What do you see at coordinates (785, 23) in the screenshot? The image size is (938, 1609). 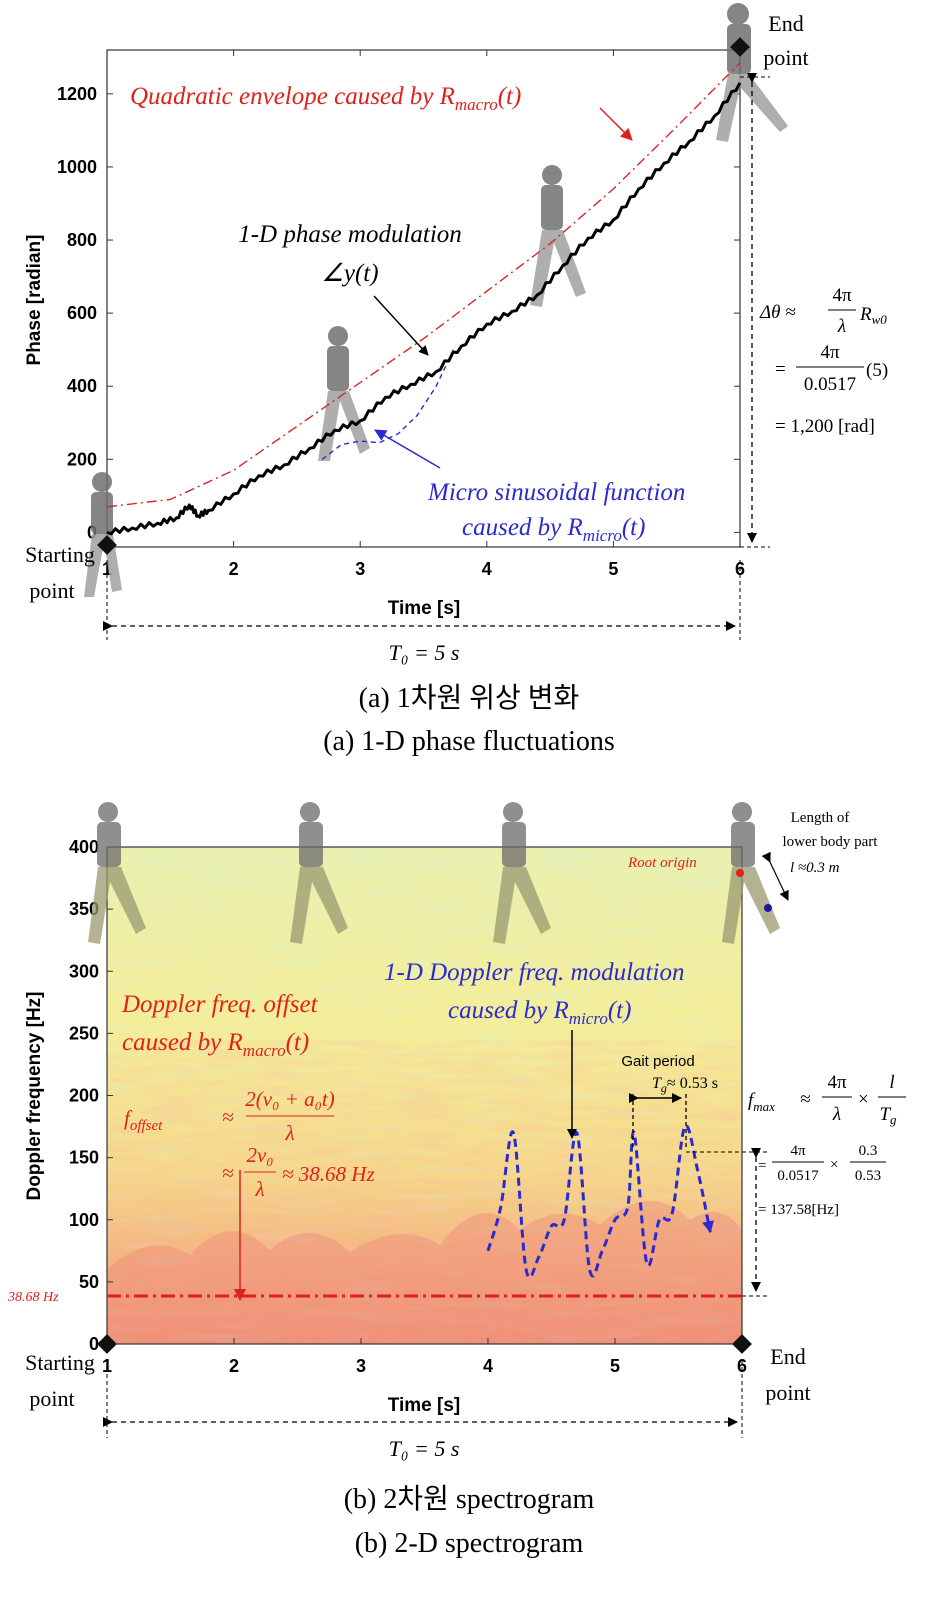 I see `end-label-a: End` at bounding box center [785, 23].